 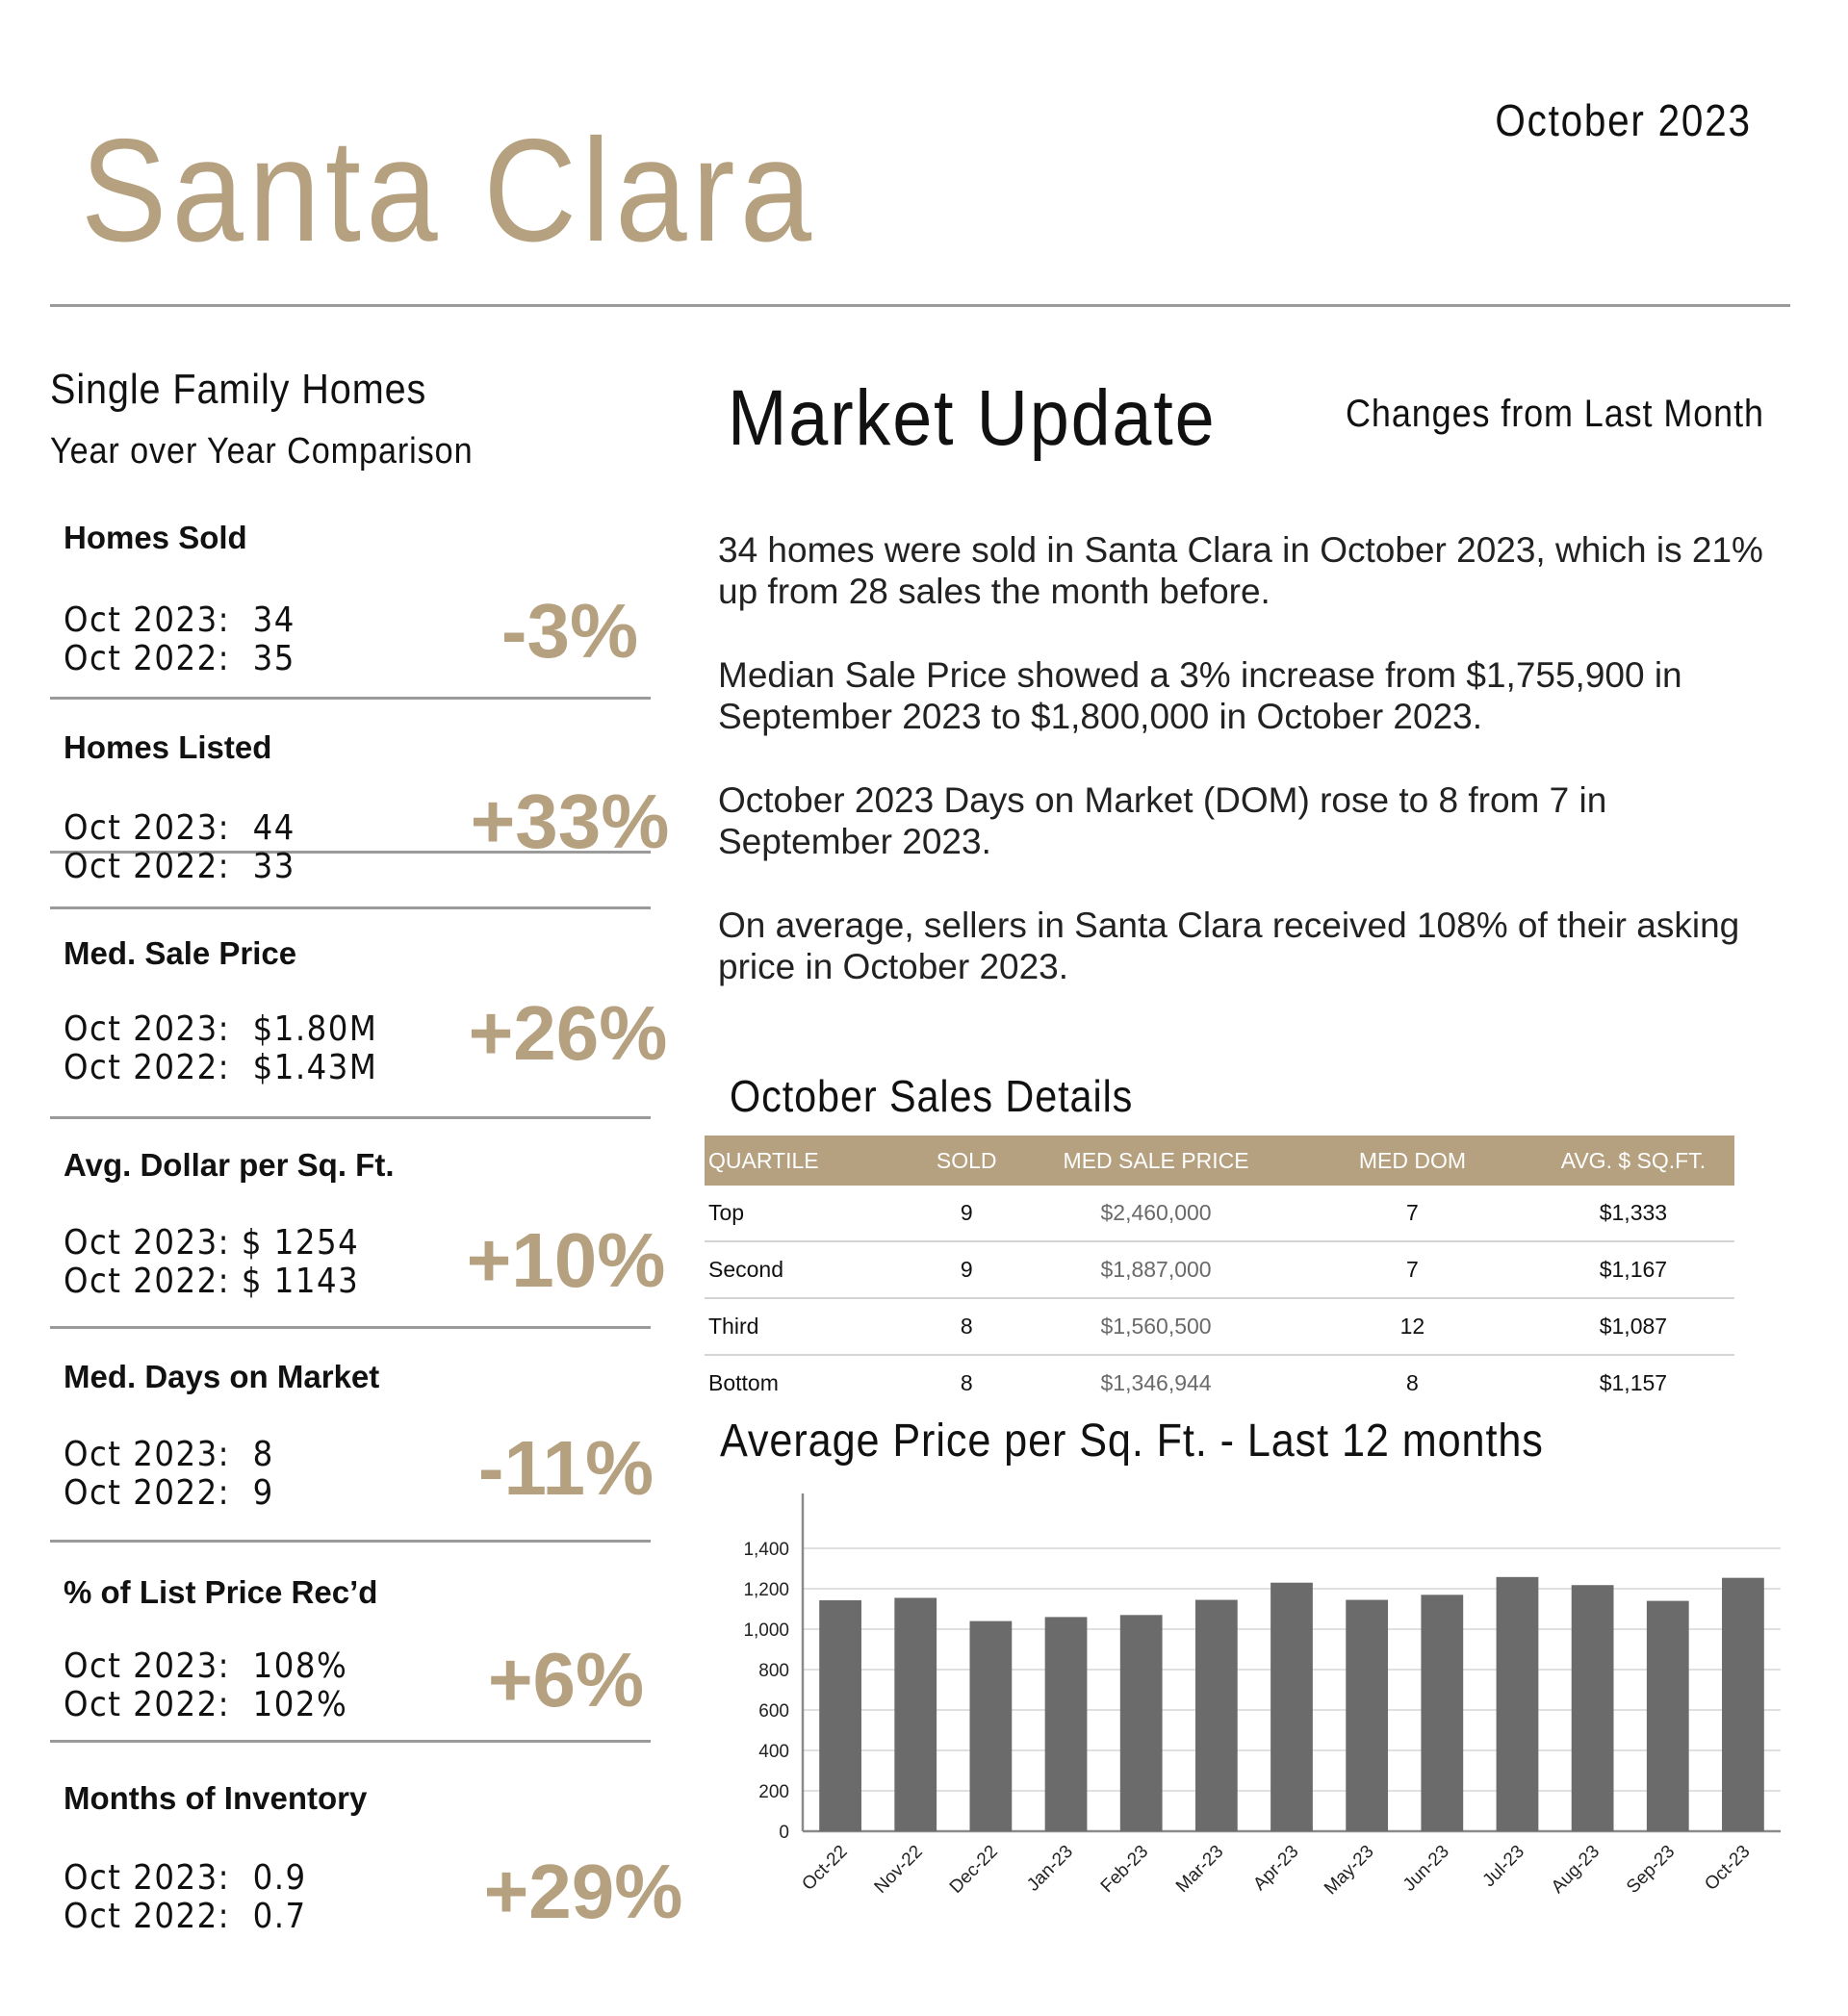 I want to click on metric-change: -3%, so click(x=569, y=631).